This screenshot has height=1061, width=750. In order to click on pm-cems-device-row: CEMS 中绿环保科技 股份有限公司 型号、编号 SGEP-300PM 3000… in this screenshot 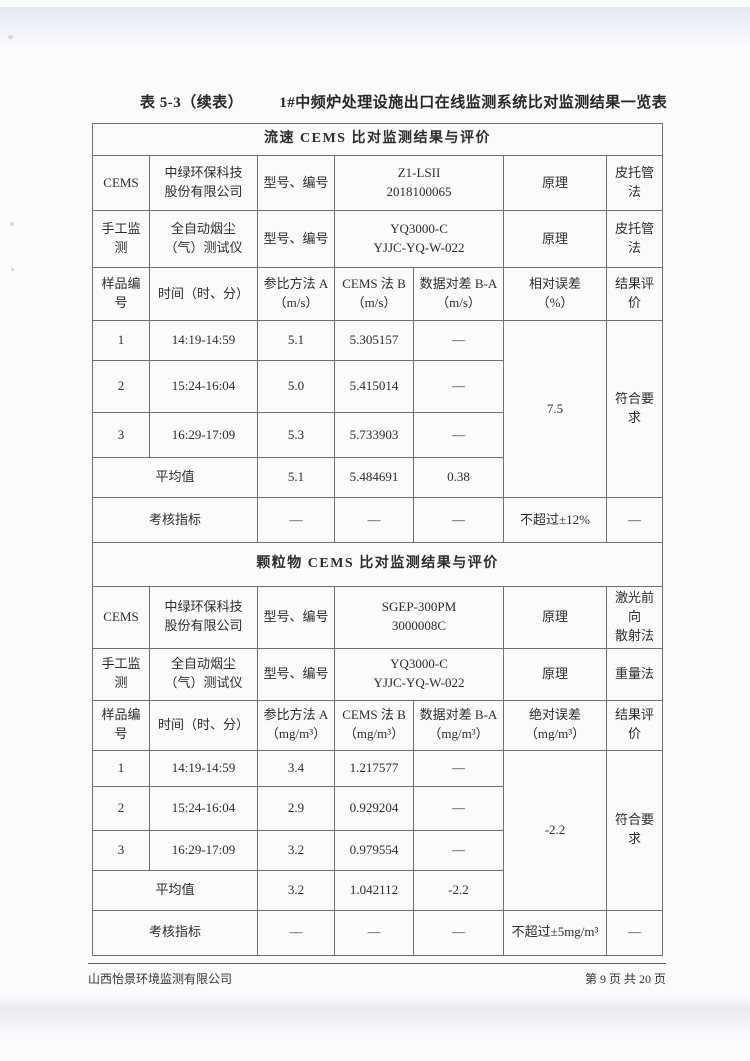, I will do `click(377, 617)`.